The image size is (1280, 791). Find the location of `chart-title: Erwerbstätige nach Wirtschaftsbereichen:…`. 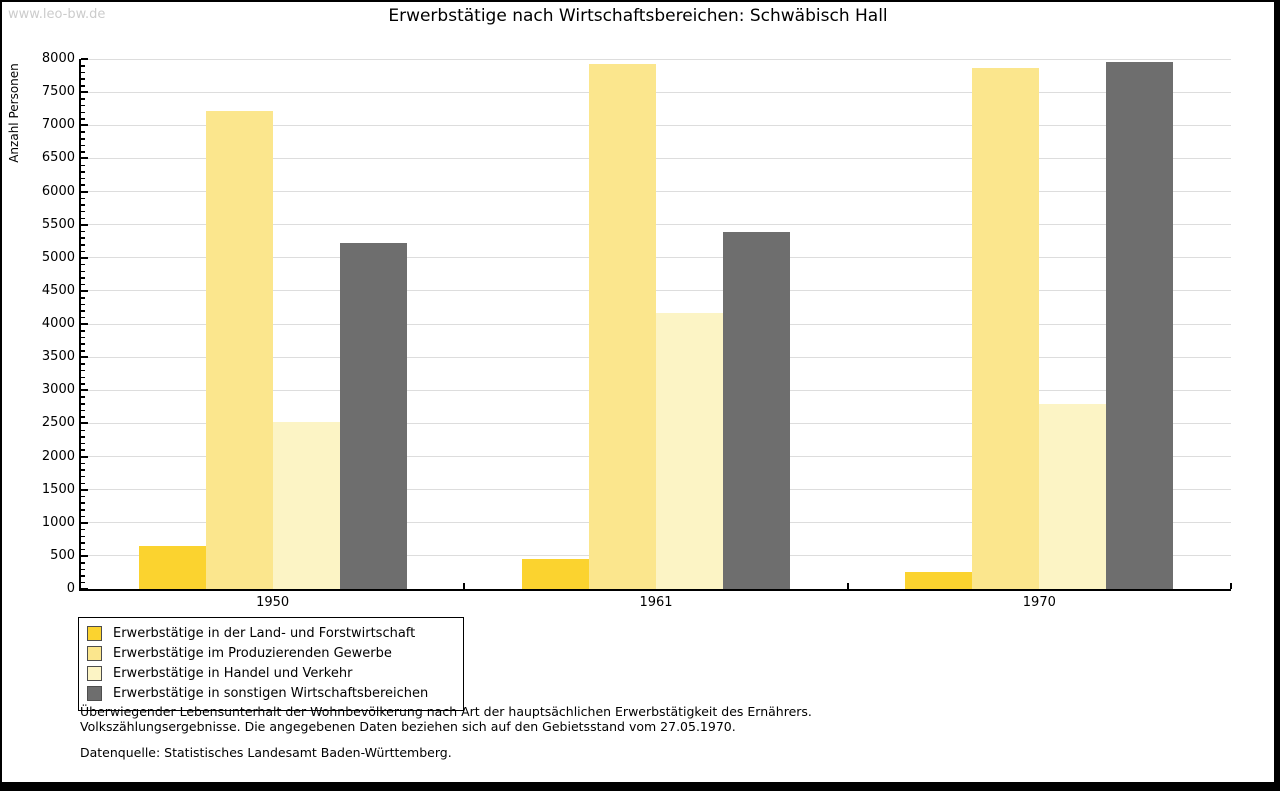

chart-title: Erwerbstätige nach Wirtschaftsbereichen:… is located at coordinates (638, 16).